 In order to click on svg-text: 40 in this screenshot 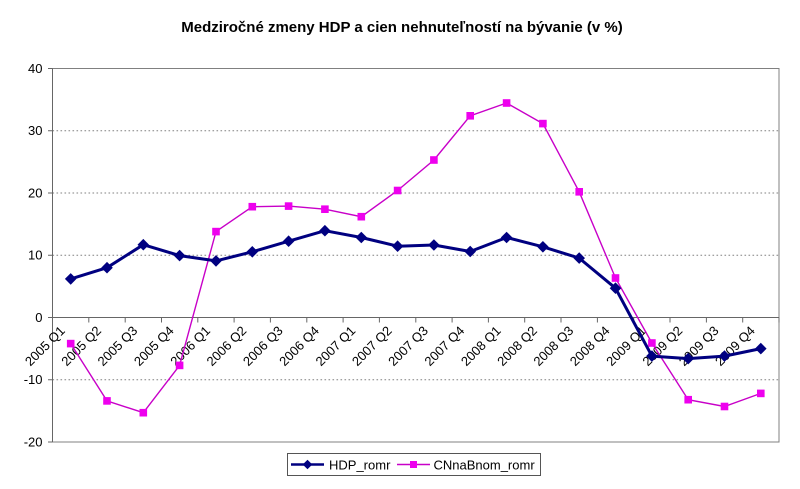, I will do `click(35, 68)`.